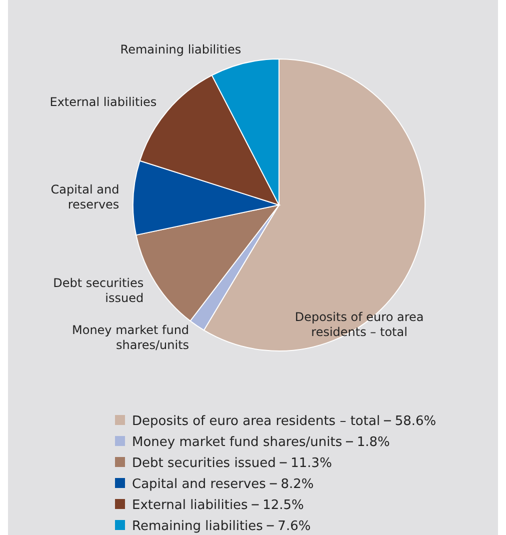 The image size is (506, 535). Describe the element at coordinates (373, 442) in the screenshot. I see `data-label: 1.8%` at that location.